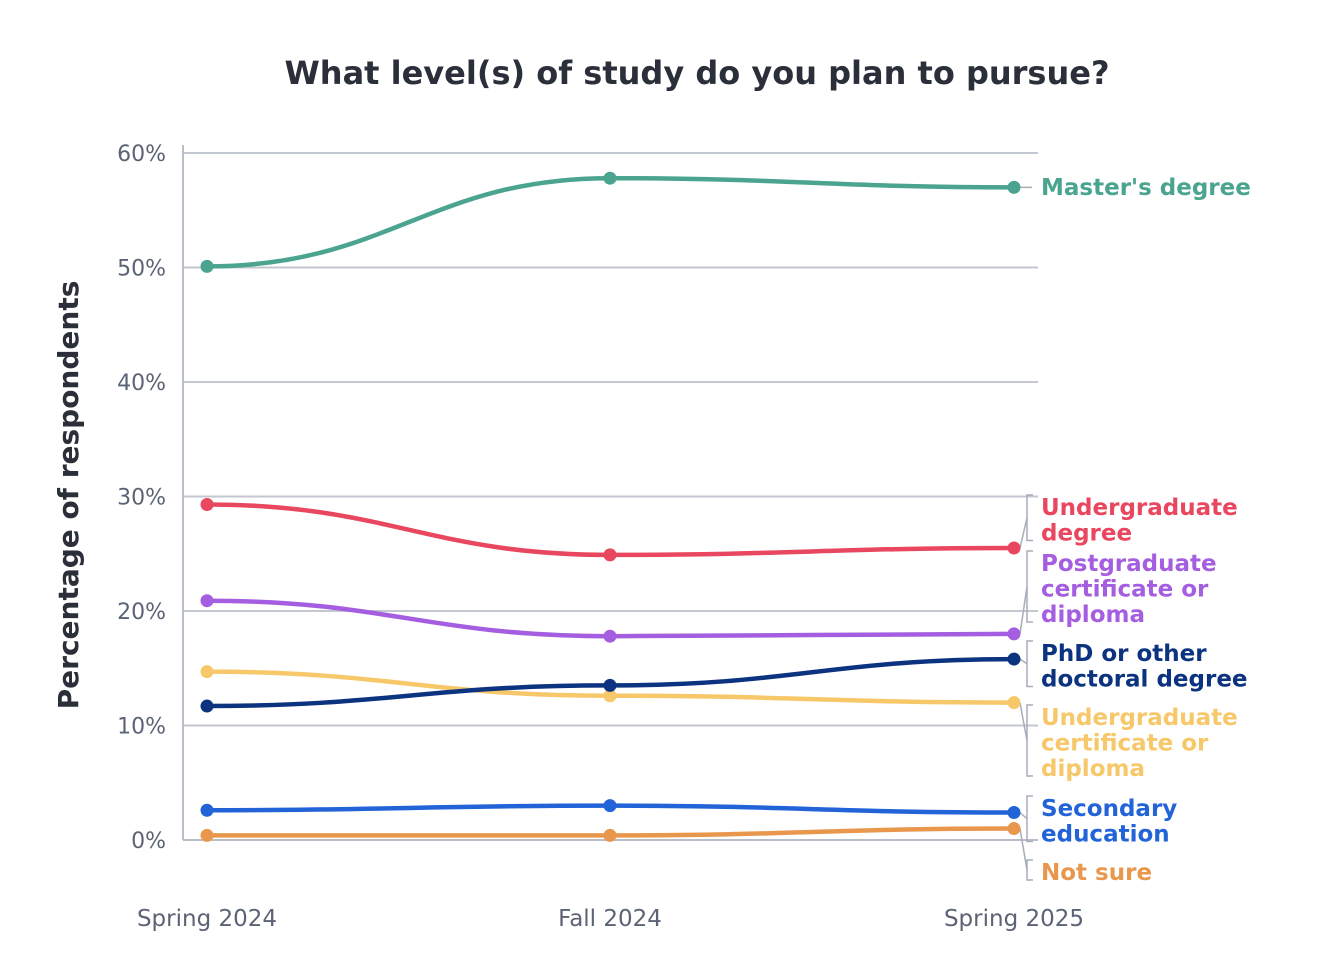 This screenshot has height=962, width=1332. What do you see at coordinates (68, 495) in the screenshot?
I see `y-axis-label: Percentage of respondents` at bounding box center [68, 495].